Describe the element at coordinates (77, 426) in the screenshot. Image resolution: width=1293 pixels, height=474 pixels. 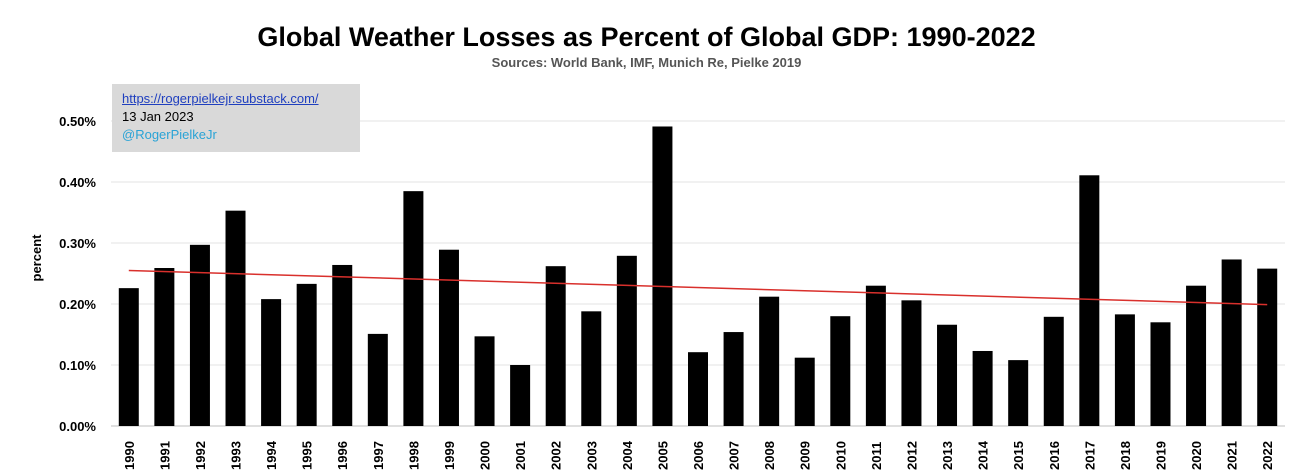
I see `y-tick-label: 0.00%` at that location.